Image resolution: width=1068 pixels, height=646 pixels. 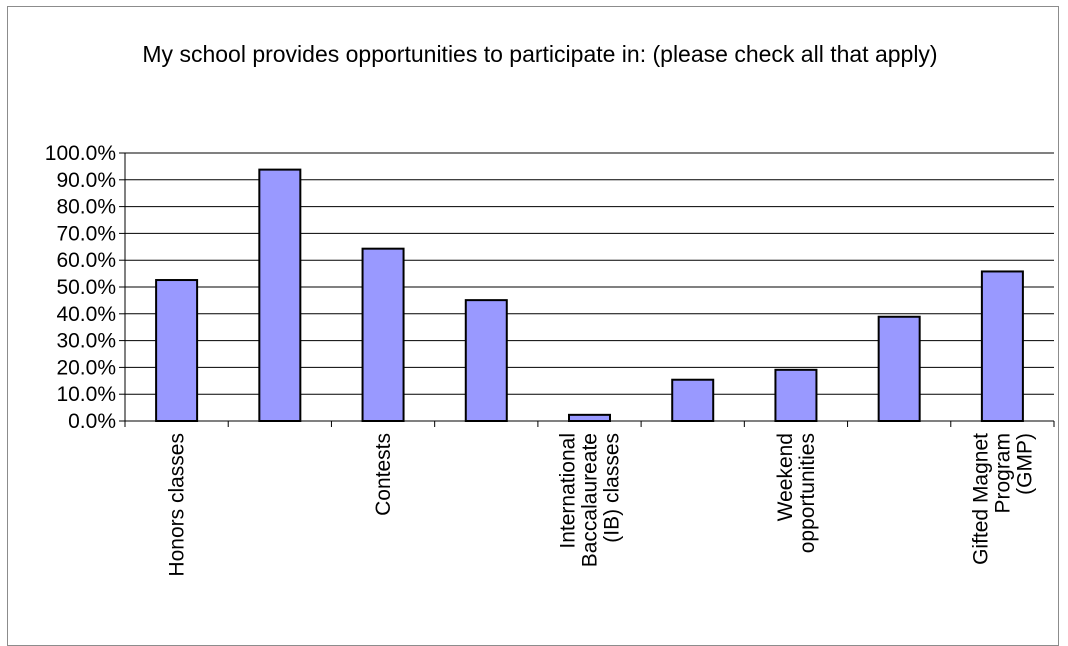 What do you see at coordinates (1002, 473) in the screenshot?
I see `x-tick-label: Program` at bounding box center [1002, 473].